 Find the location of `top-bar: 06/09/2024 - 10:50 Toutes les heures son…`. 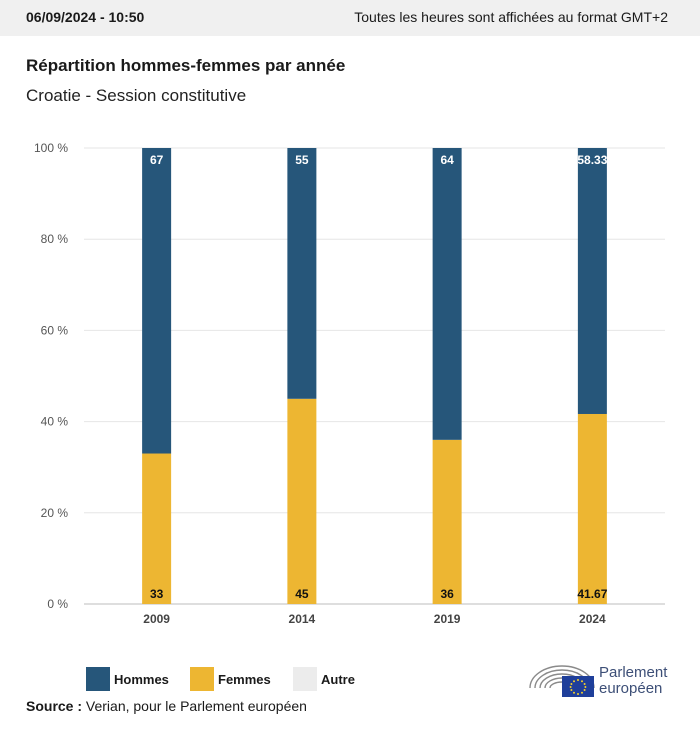

top-bar: 06/09/2024 - 10:50 Toutes les heures son… is located at coordinates (350, 18).